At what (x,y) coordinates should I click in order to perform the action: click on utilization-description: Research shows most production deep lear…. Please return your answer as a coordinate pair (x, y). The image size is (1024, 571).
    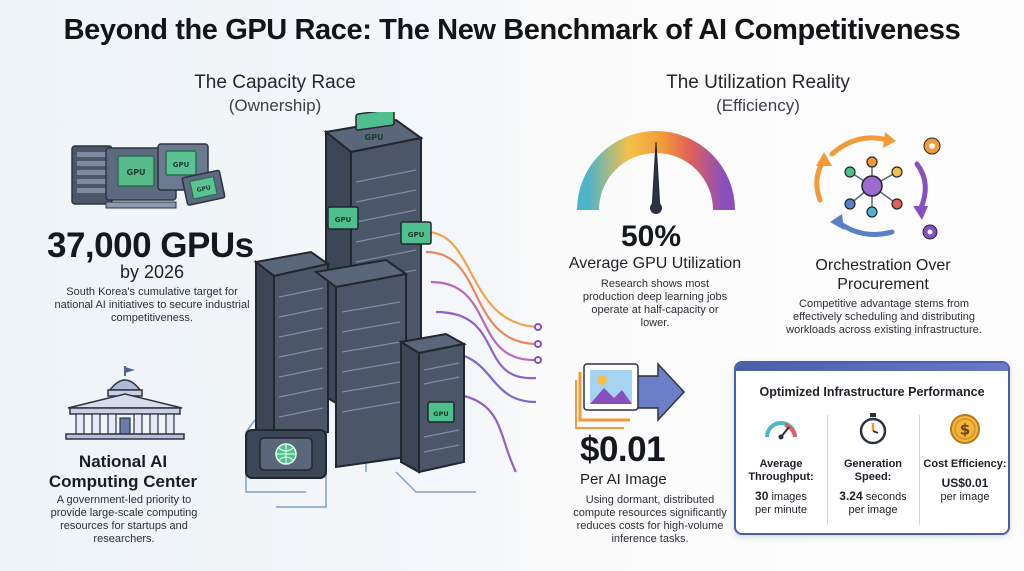
    Looking at the image, I should click on (655, 303).